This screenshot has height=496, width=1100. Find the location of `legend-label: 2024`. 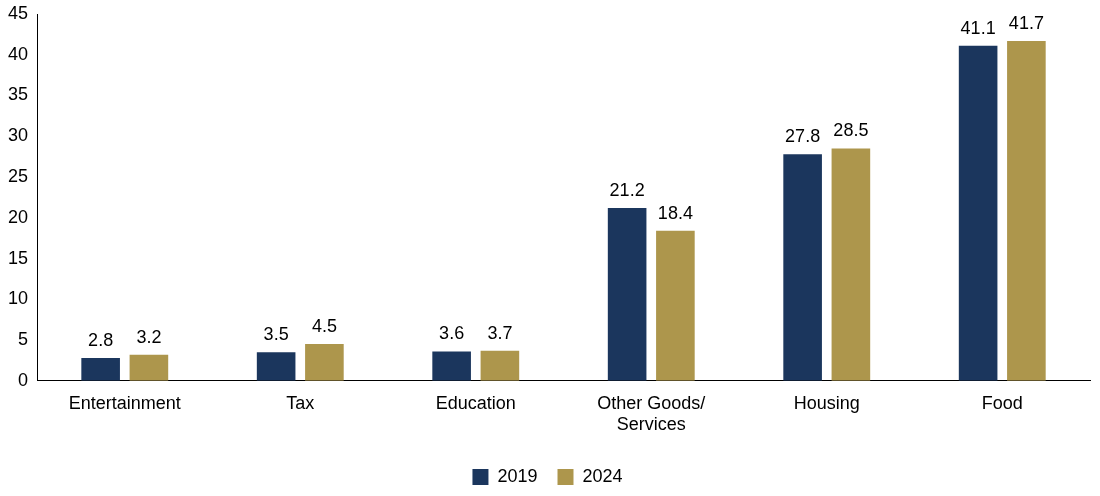

legend-label: 2024 is located at coordinates (602, 475).